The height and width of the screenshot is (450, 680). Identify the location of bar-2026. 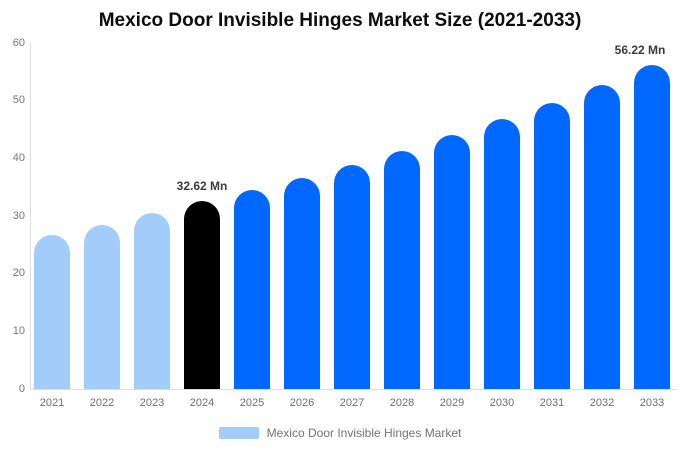
(302, 283).